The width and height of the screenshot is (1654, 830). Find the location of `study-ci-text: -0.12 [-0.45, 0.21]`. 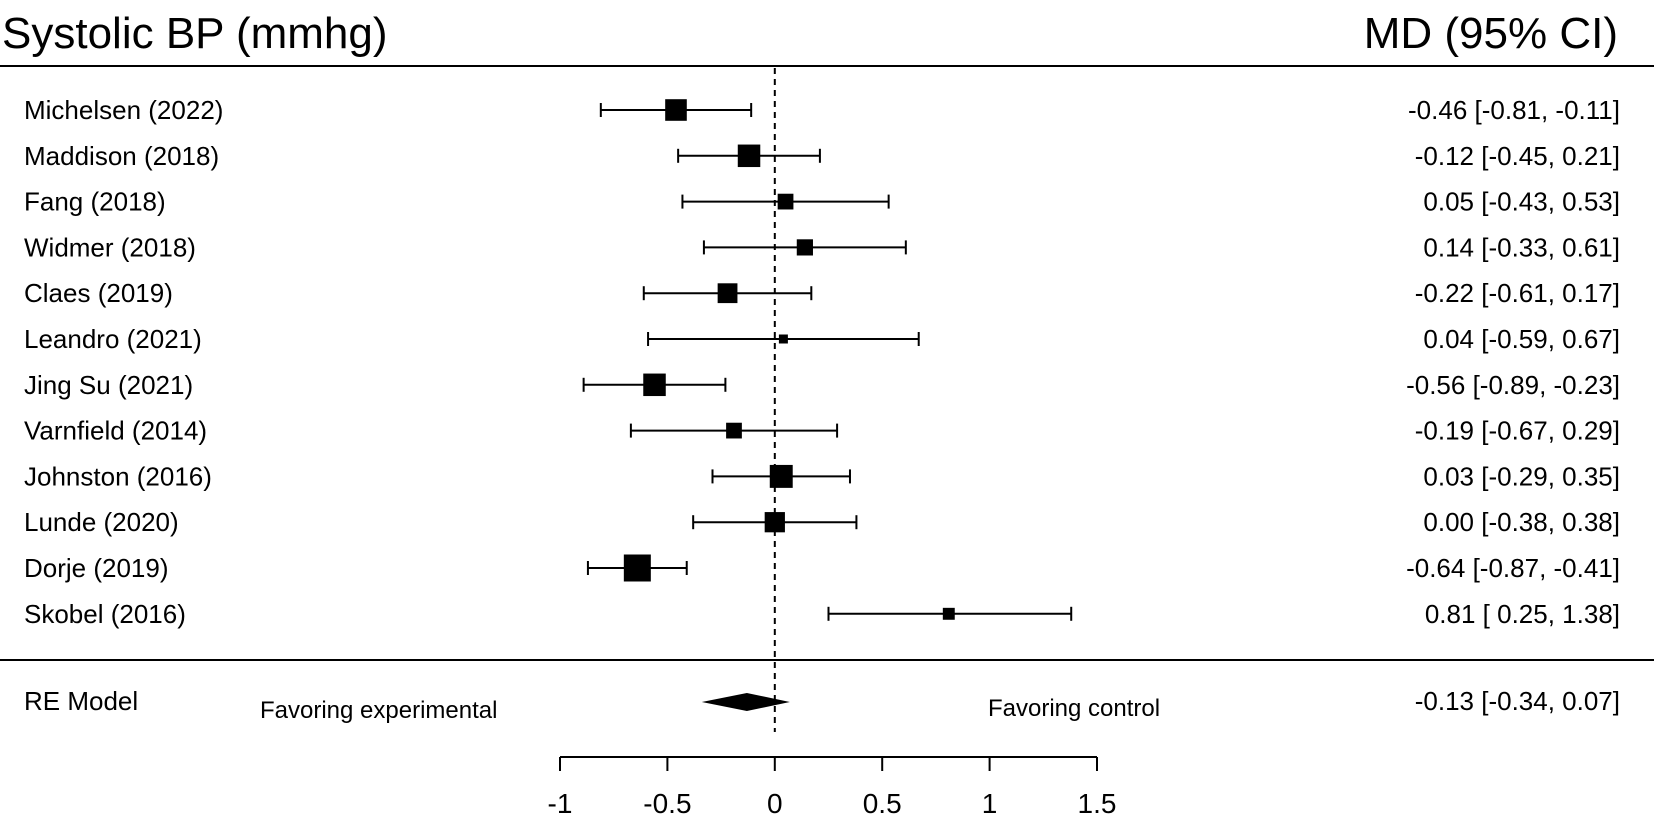

study-ci-text: -0.12 [-0.45, 0.21] is located at coordinates (1517, 156).